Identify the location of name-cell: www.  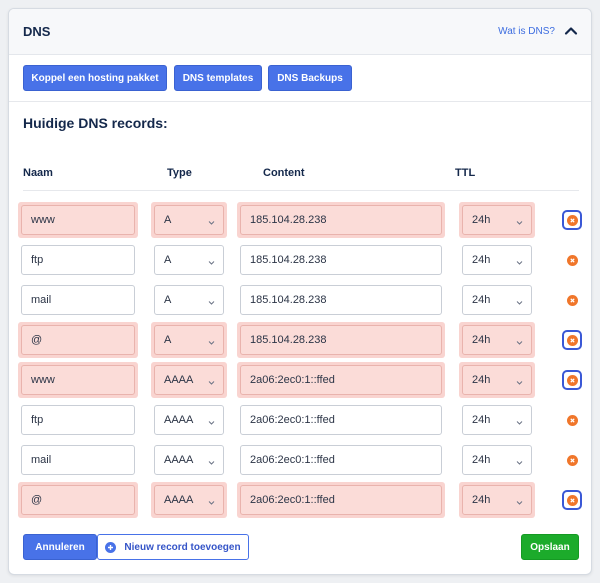
(78, 380).